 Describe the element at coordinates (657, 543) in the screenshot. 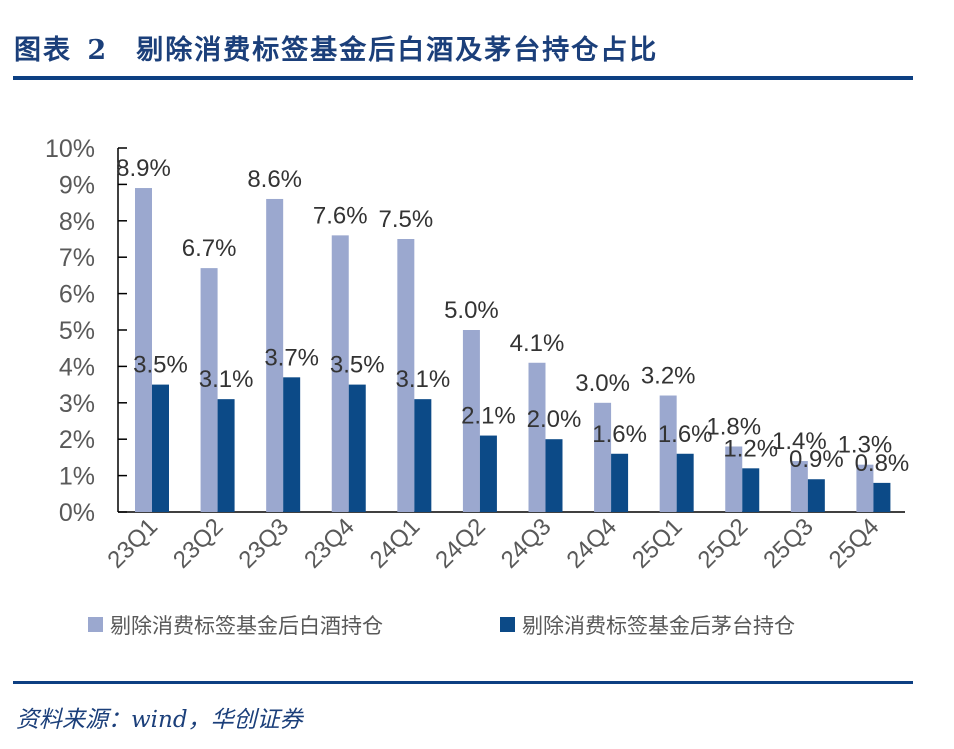

I see `x-tick-label: 25Q1` at that location.